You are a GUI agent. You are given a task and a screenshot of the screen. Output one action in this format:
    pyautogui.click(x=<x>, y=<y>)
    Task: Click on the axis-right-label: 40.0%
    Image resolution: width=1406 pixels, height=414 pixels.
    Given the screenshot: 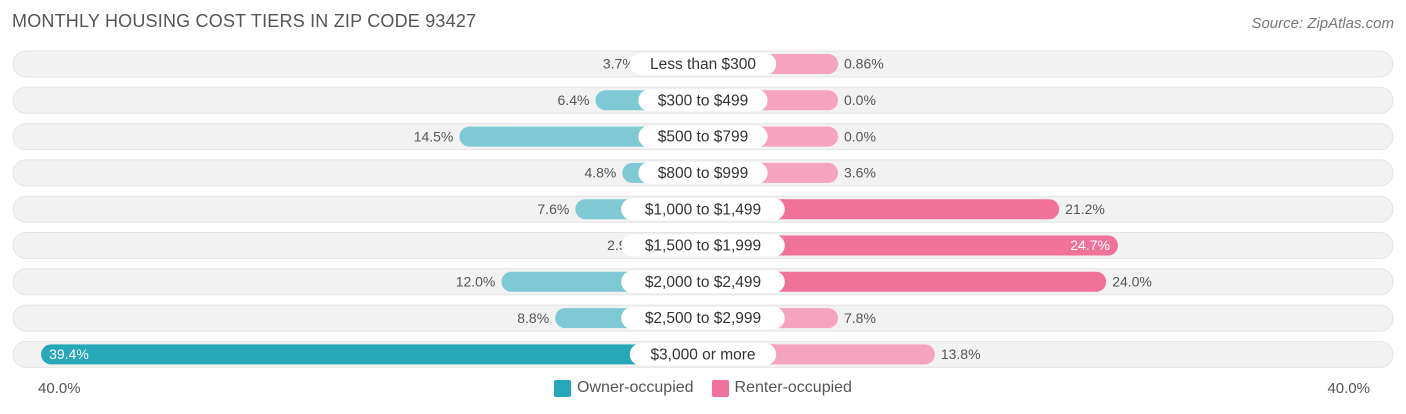 What is the action you would take?
    pyautogui.click(x=1348, y=388)
    